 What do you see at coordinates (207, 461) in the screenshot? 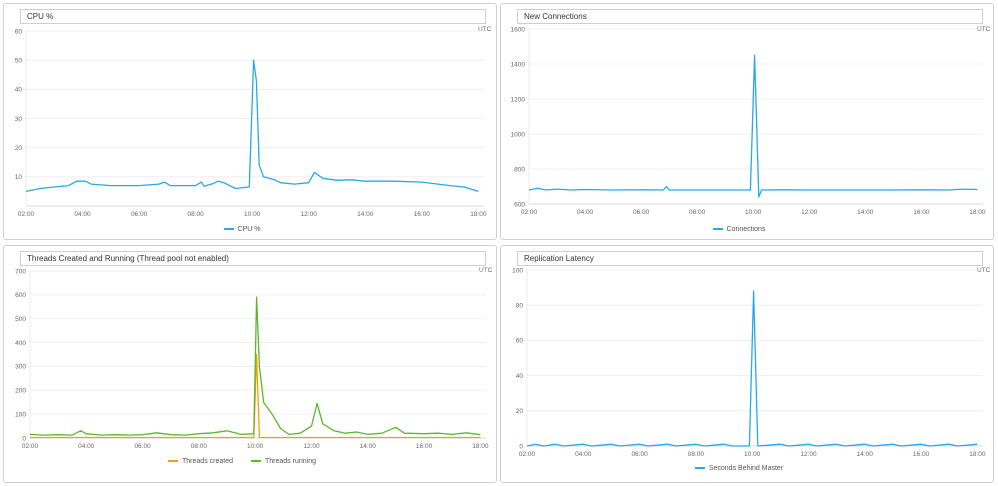
I see `legend-label: Threads created` at bounding box center [207, 461].